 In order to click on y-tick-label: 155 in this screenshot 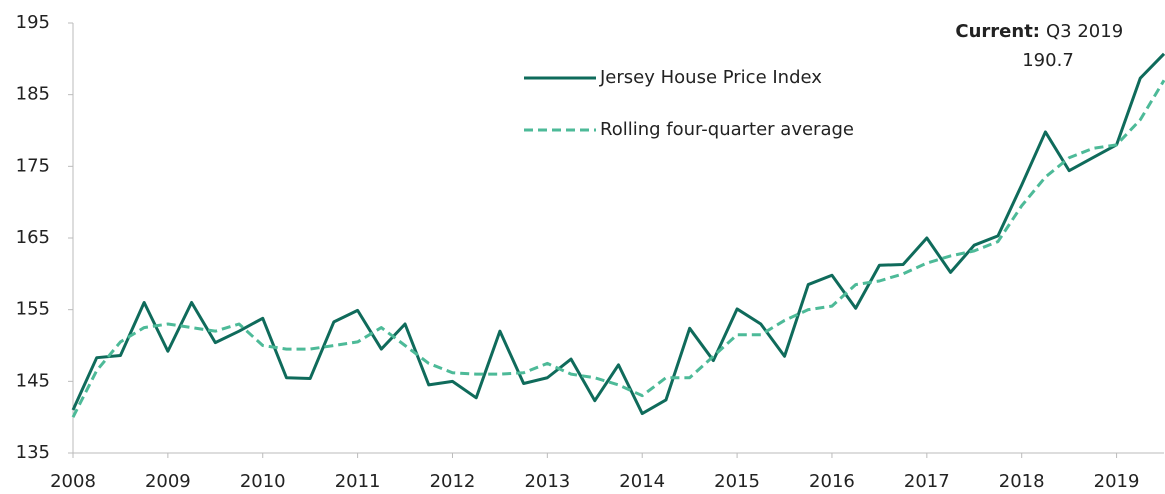, I will do `click(33, 309)`.